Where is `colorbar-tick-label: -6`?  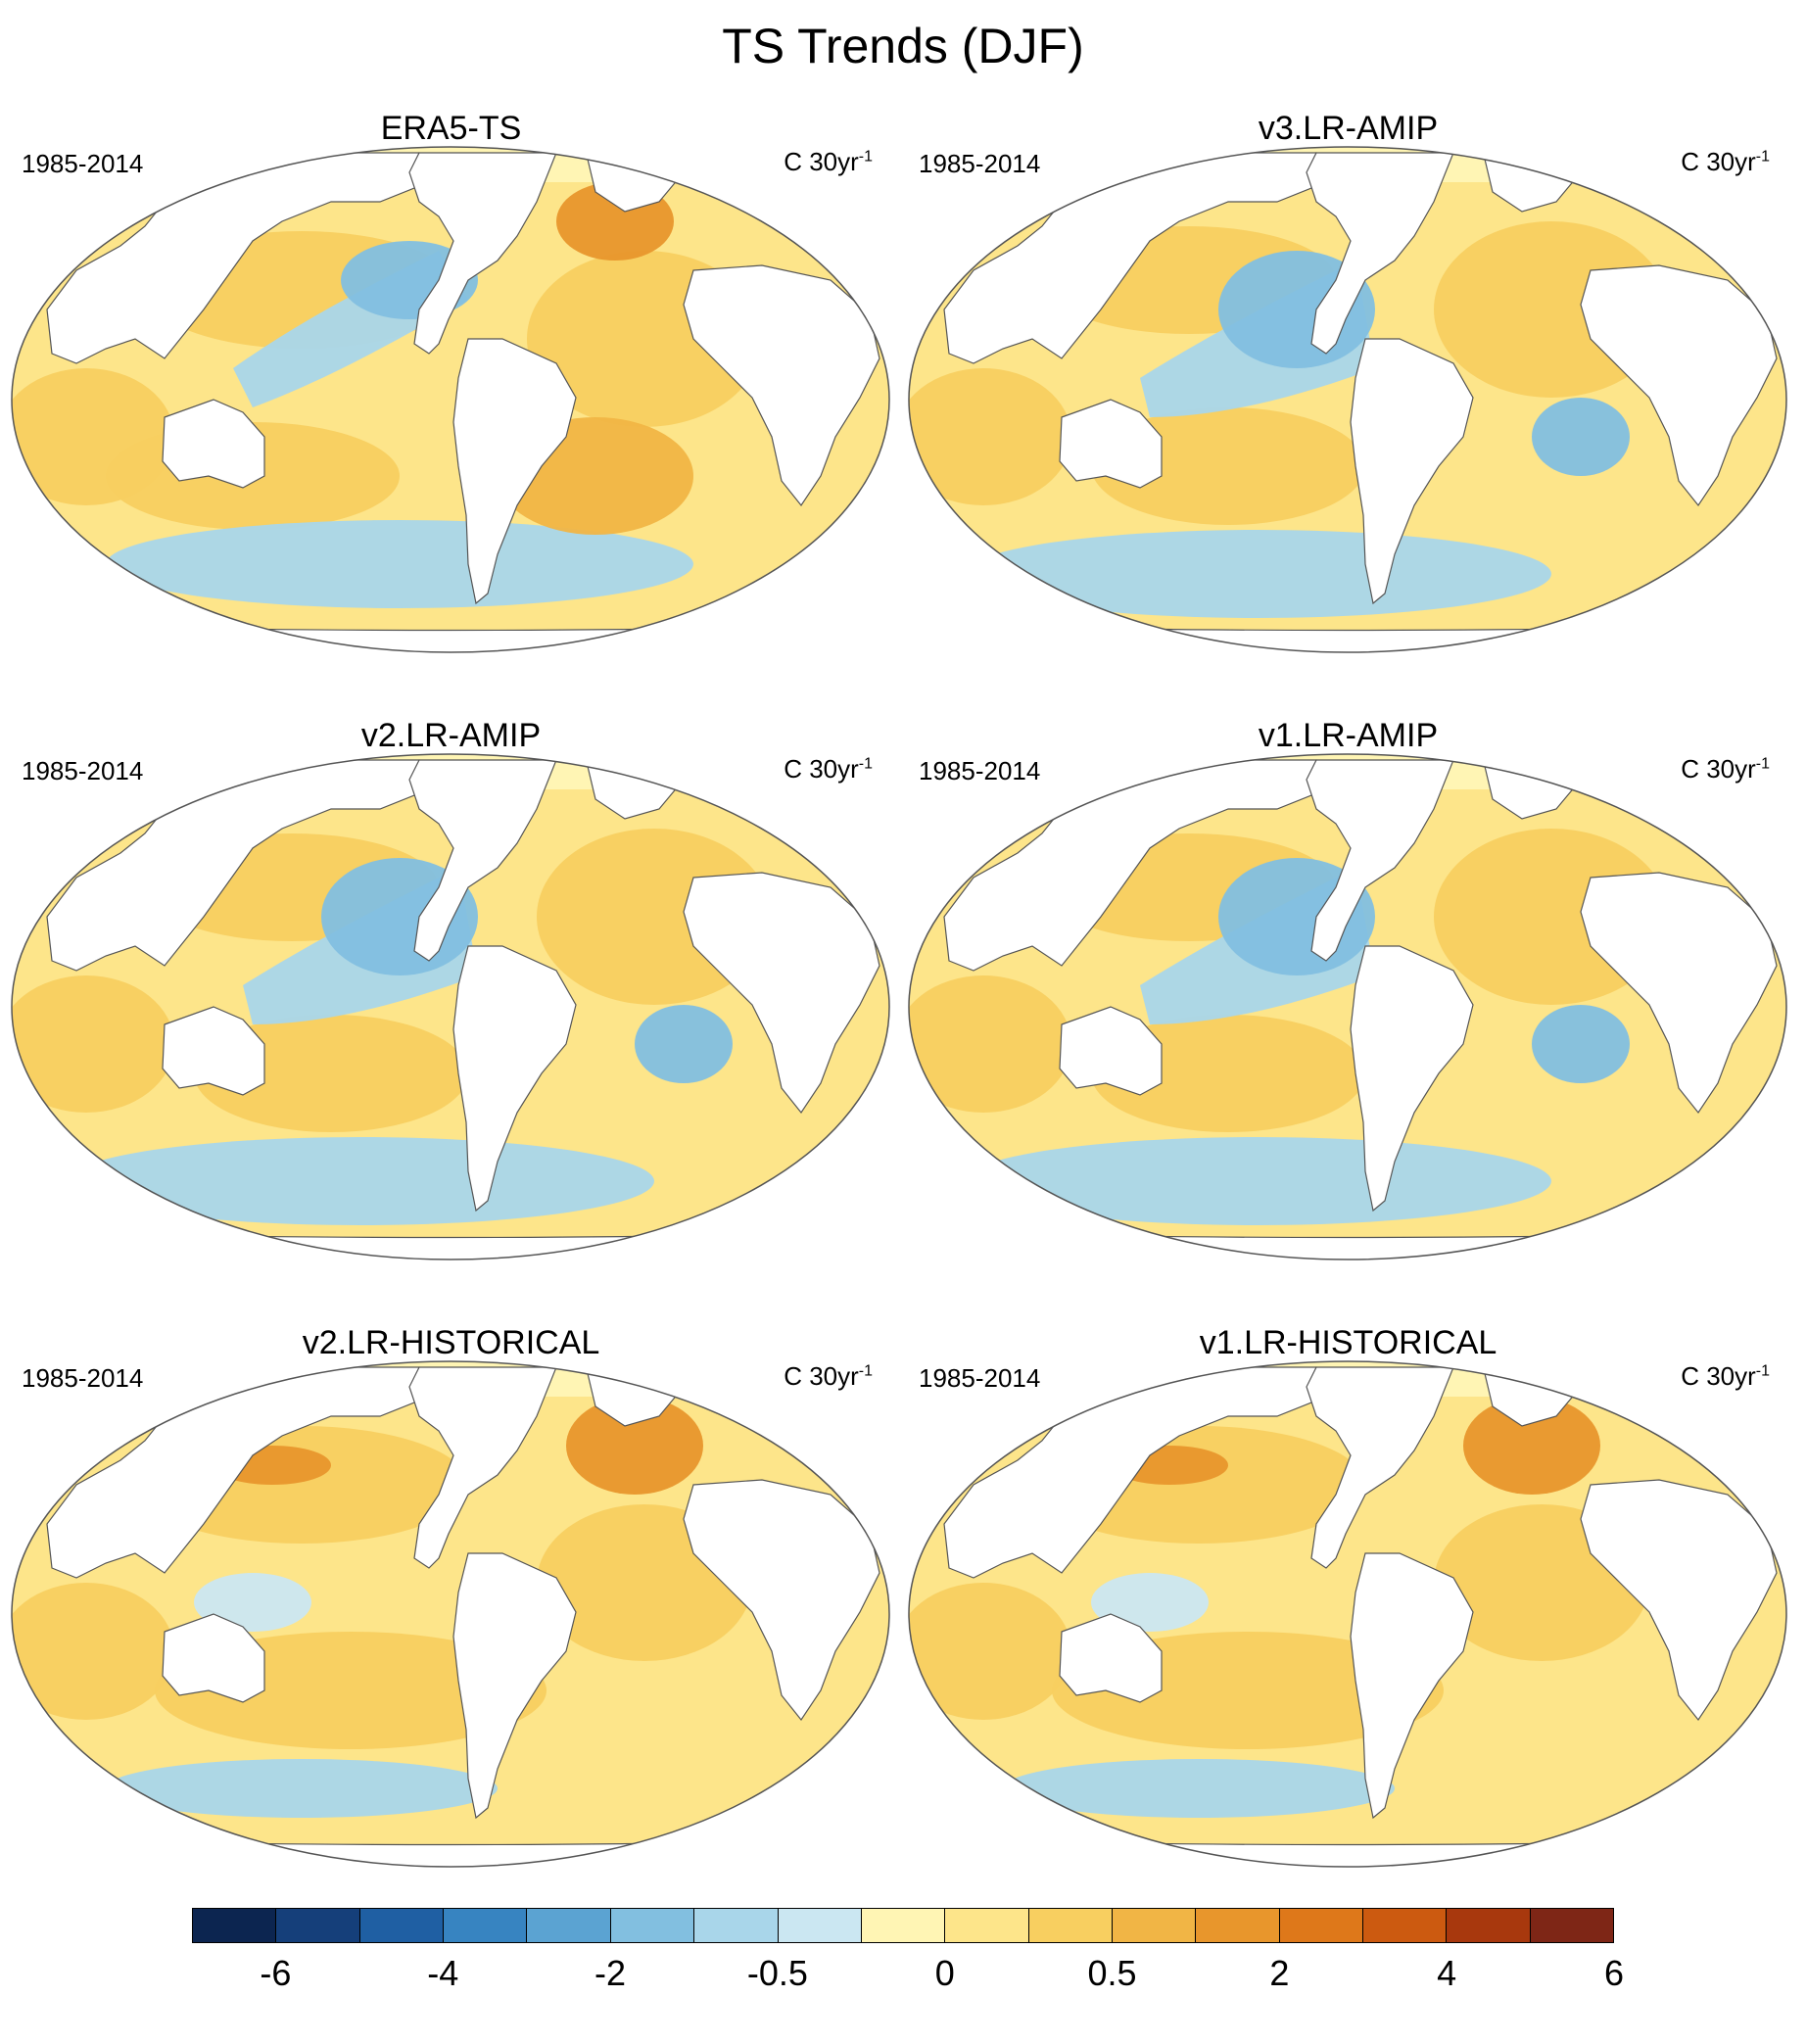 colorbar-tick-label: -6 is located at coordinates (276, 1973).